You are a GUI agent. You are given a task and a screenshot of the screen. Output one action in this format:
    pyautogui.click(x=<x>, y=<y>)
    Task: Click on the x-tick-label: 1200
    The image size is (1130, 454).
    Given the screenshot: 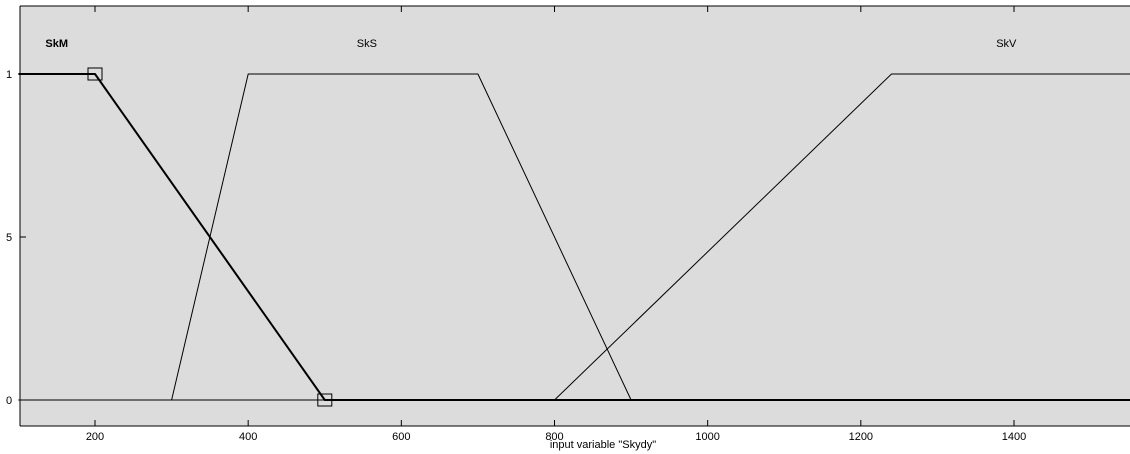 What is the action you would take?
    pyautogui.click(x=861, y=437)
    